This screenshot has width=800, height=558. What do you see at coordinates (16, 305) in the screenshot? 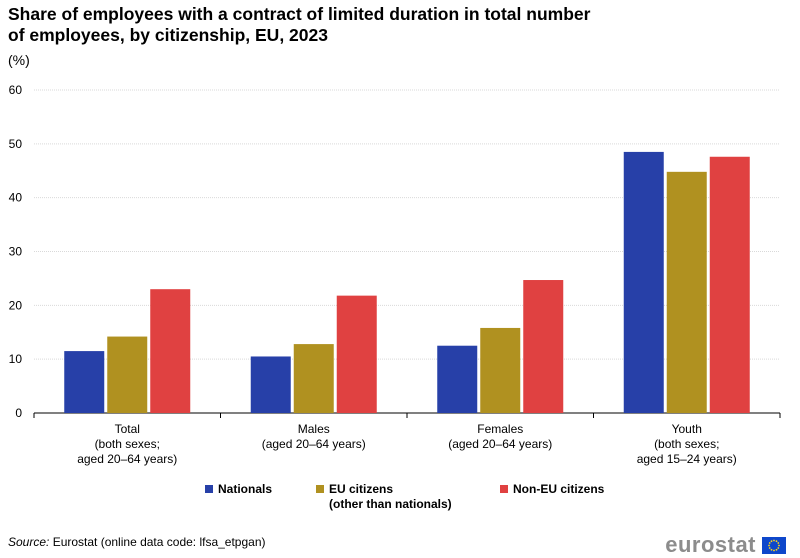
I see `y-tick-label-20: 20` at bounding box center [16, 305].